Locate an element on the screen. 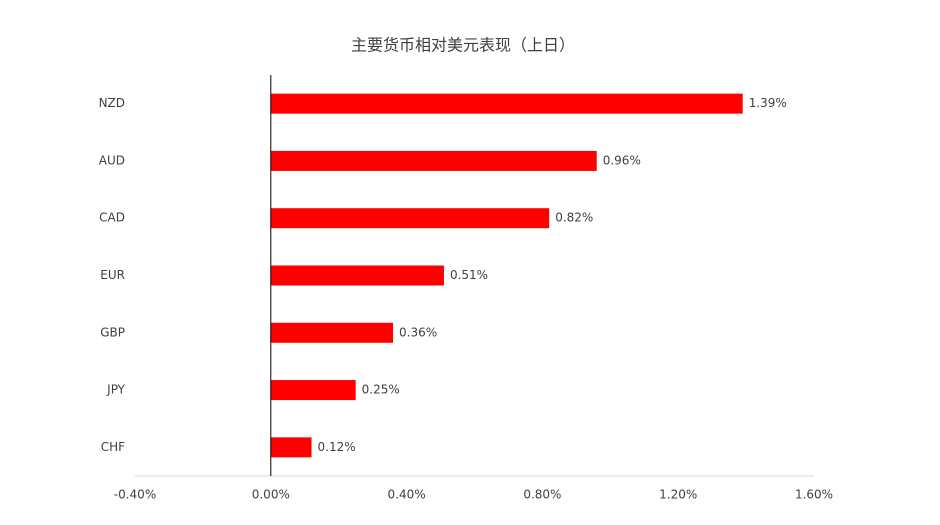  data-label: 0.82% is located at coordinates (574, 218).